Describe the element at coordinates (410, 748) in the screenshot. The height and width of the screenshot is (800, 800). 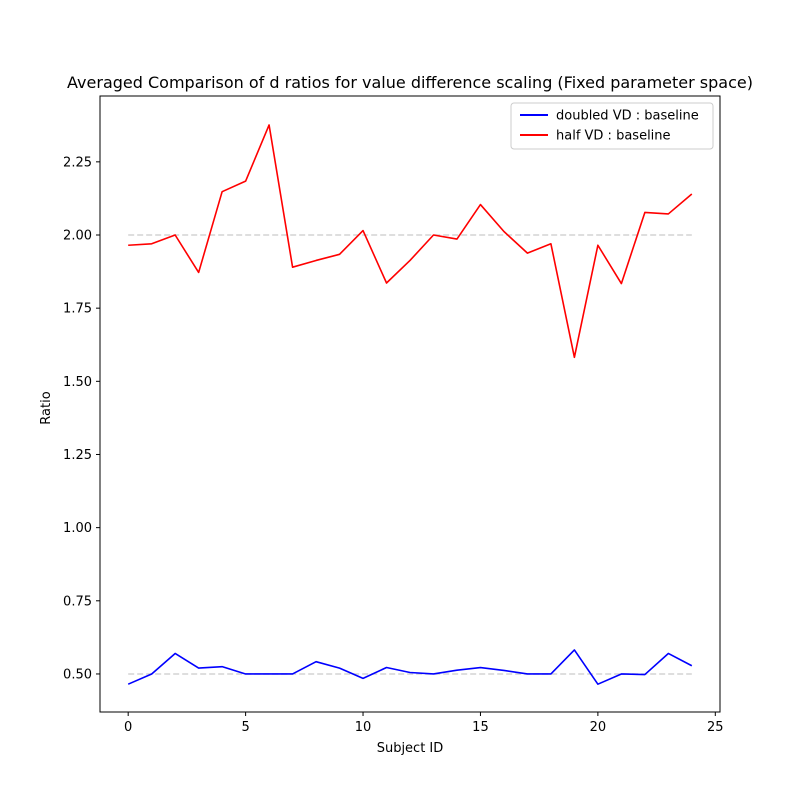
I see `x-axis-label: Subject ID` at that location.